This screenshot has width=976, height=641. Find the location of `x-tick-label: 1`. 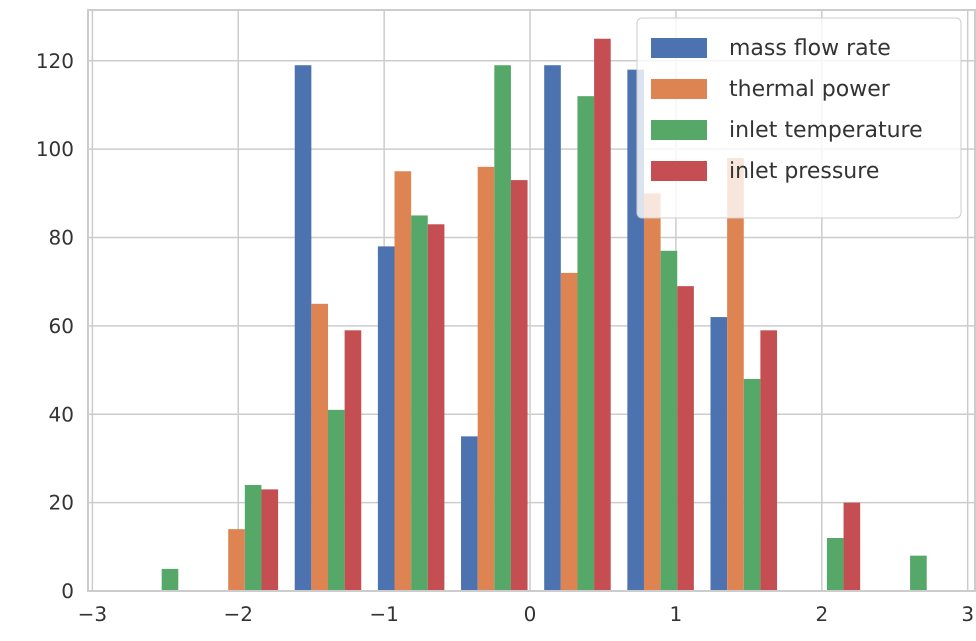

x-tick-label: 1 is located at coordinates (676, 614).